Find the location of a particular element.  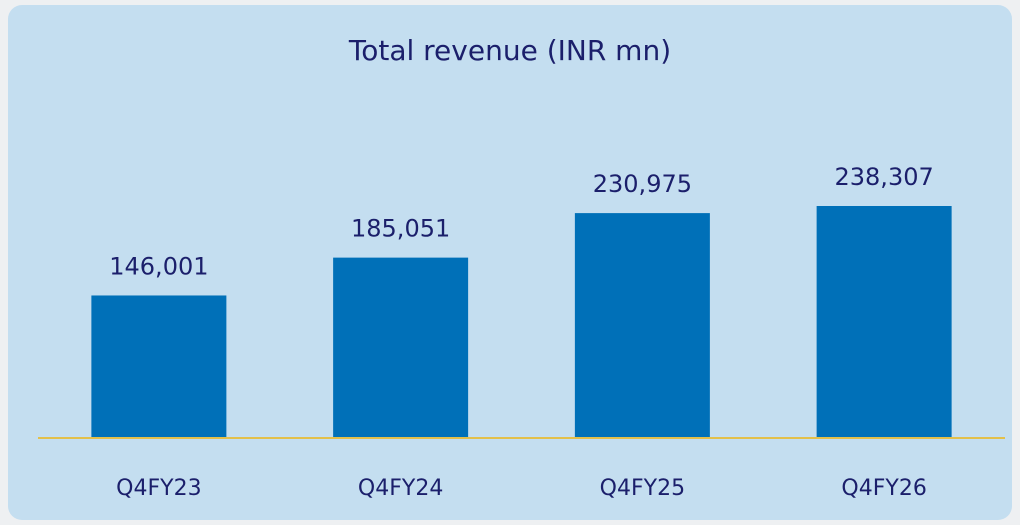

x-tick-label: Q4FY26 is located at coordinates (883, 488).